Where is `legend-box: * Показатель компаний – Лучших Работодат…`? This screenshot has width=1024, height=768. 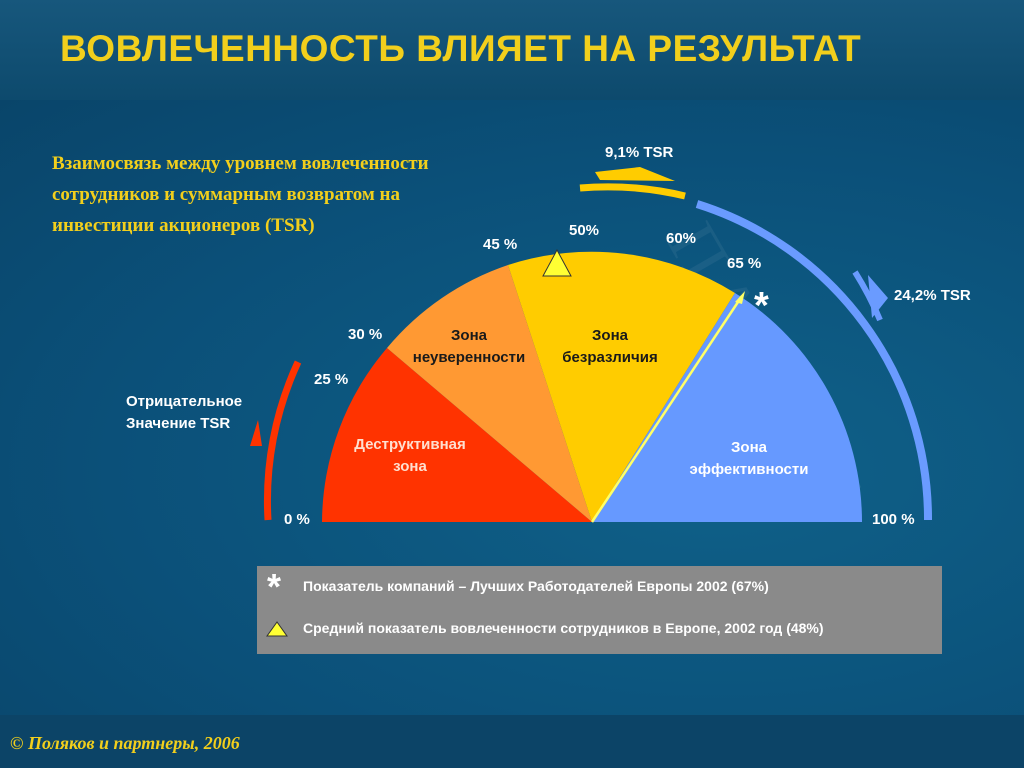
legend-box: * Показатель компаний – Лучших Работодат… is located at coordinates (599, 610).